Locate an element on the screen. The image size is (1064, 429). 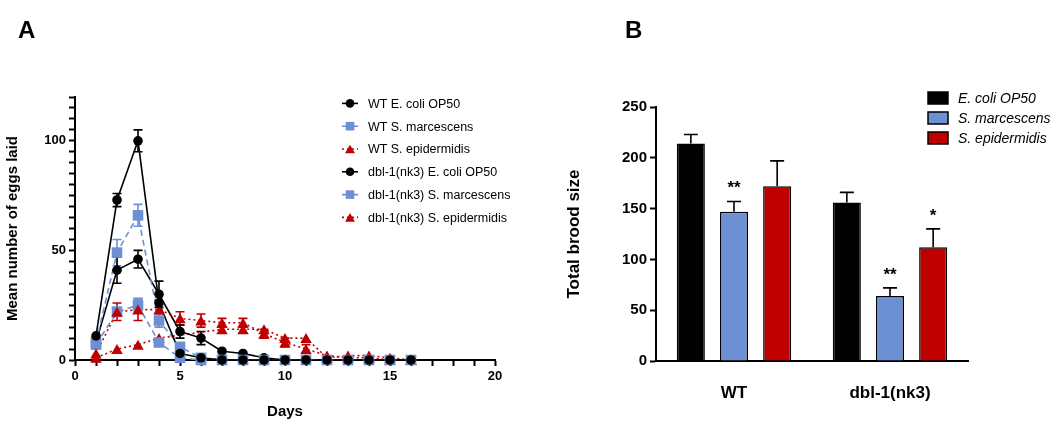
legend-label: WT S. marcescens is located at coordinates (421, 126).